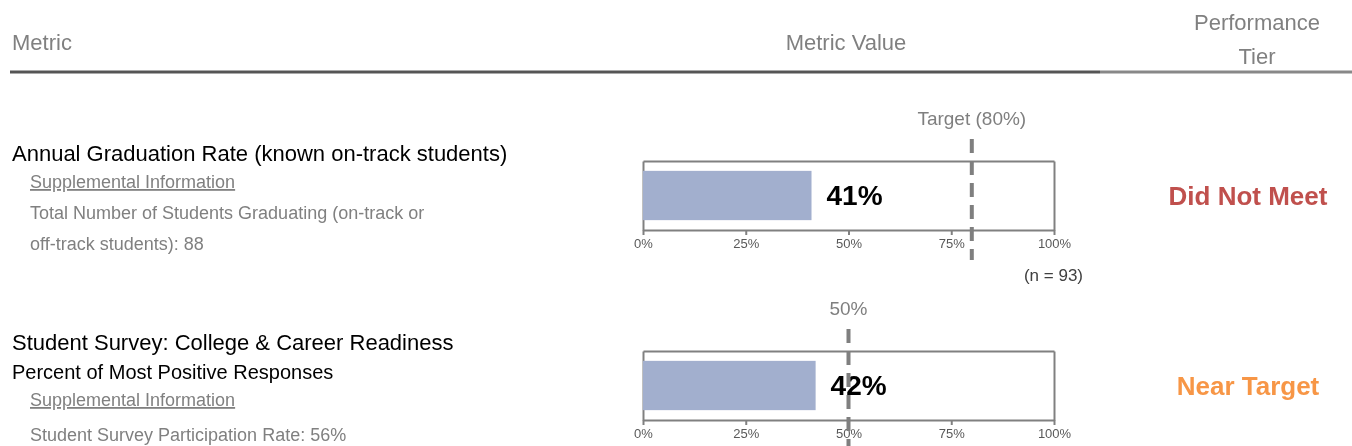 Image resolution: width=1352 pixels, height=446 pixels. I want to click on text: Student Survey Participation Rate: 56%, so click(188, 435).